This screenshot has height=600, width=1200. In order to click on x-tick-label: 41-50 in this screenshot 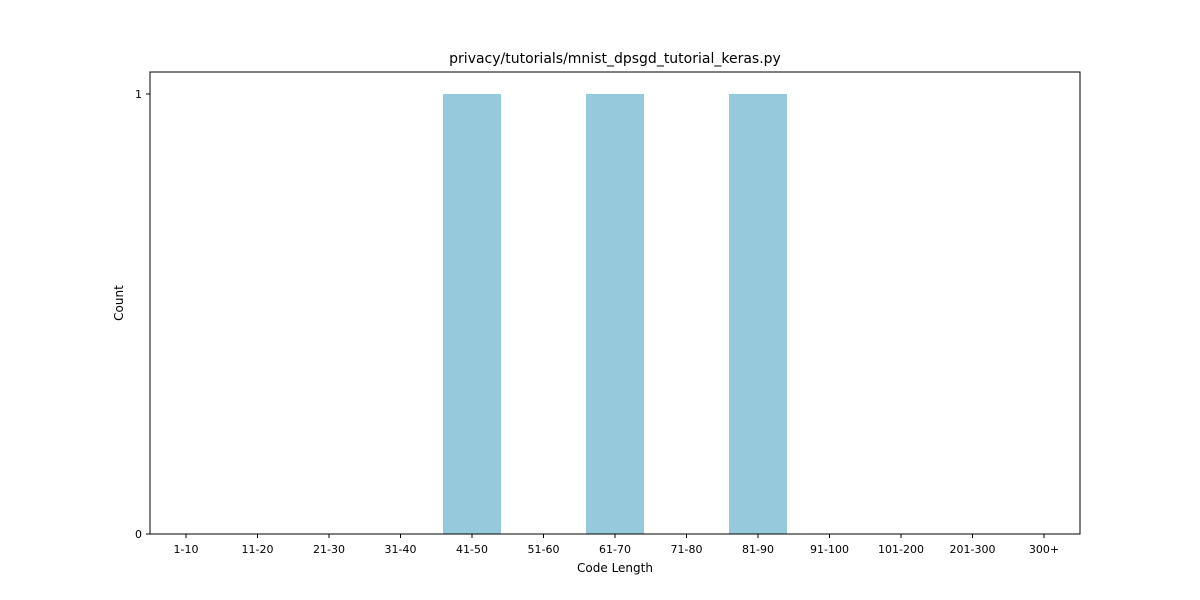, I will do `click(472, 549)`.